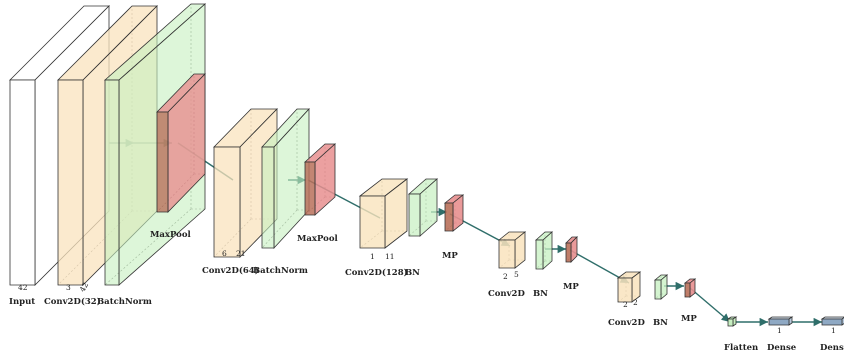 This screenshot has width=844, height=354. I want to click on label-bn1: BatchNorm, so click(124, 302).